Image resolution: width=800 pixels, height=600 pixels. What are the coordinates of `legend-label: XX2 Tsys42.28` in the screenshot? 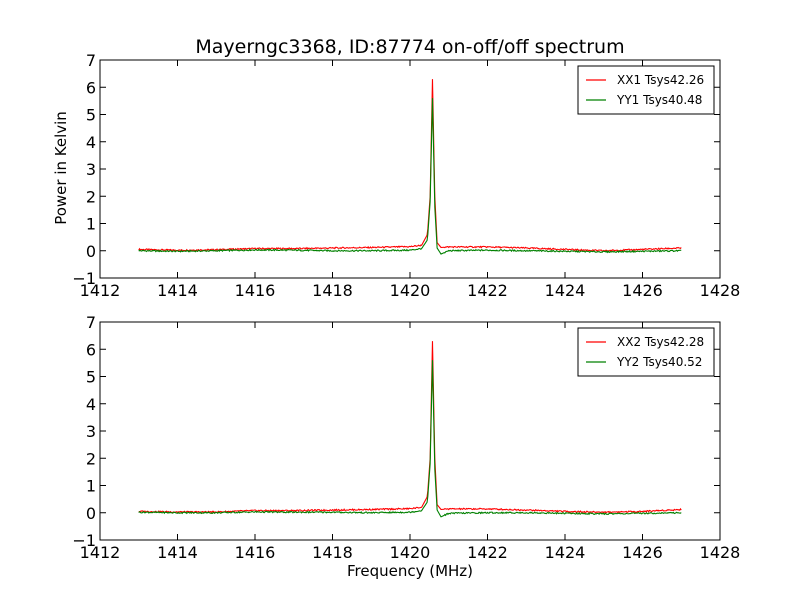 It's located at (660, 342).